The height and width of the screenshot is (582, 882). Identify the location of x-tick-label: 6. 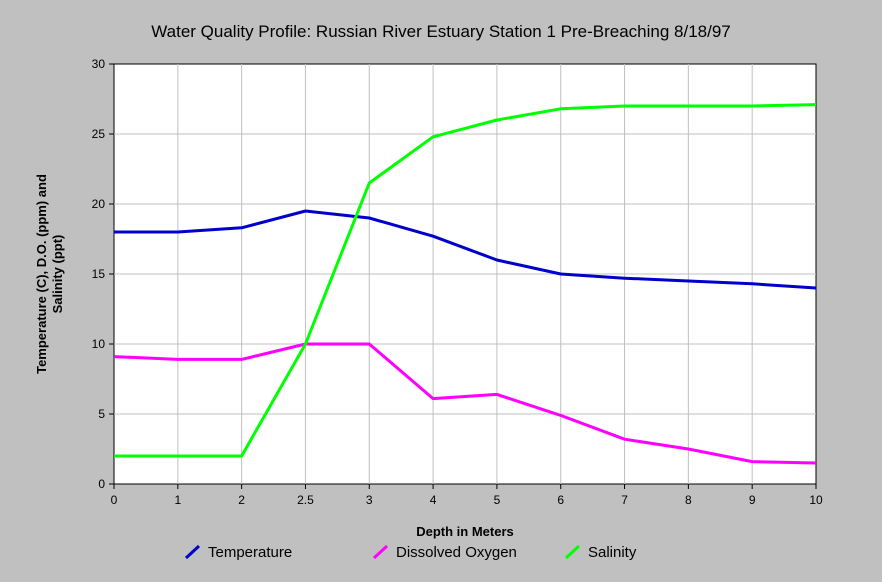
(560, 500).